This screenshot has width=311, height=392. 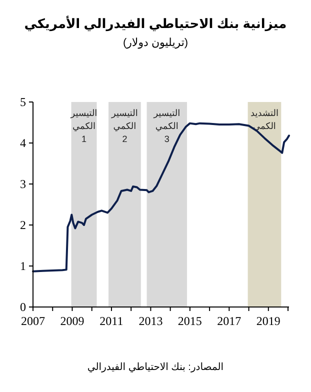 I want to click on x-tick-label: 2019, so click(x=268, y=321).